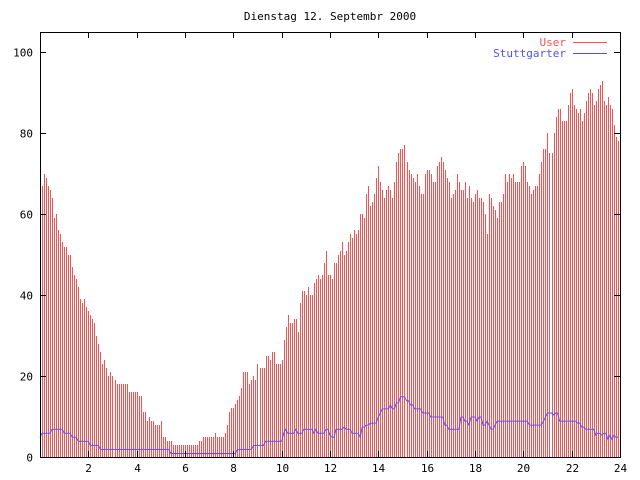 The height and width of the screenshot is (480, 640). I want to click on y-tick-label: 40, so click(26, 296).